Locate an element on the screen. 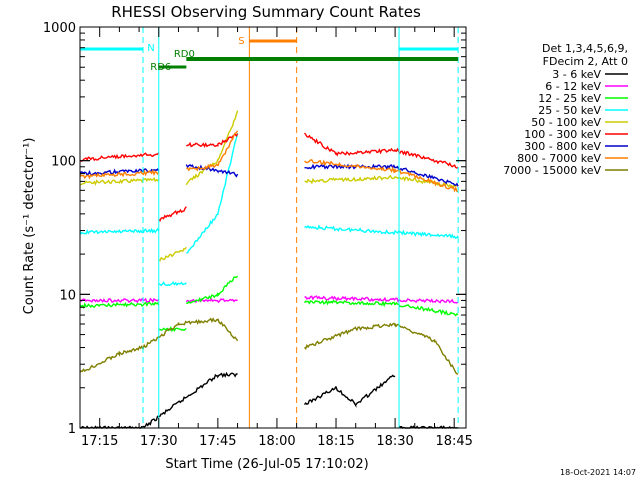 The image size is (640, 480). x-tick-label: 18:15 is located at coordinates (335, 441).